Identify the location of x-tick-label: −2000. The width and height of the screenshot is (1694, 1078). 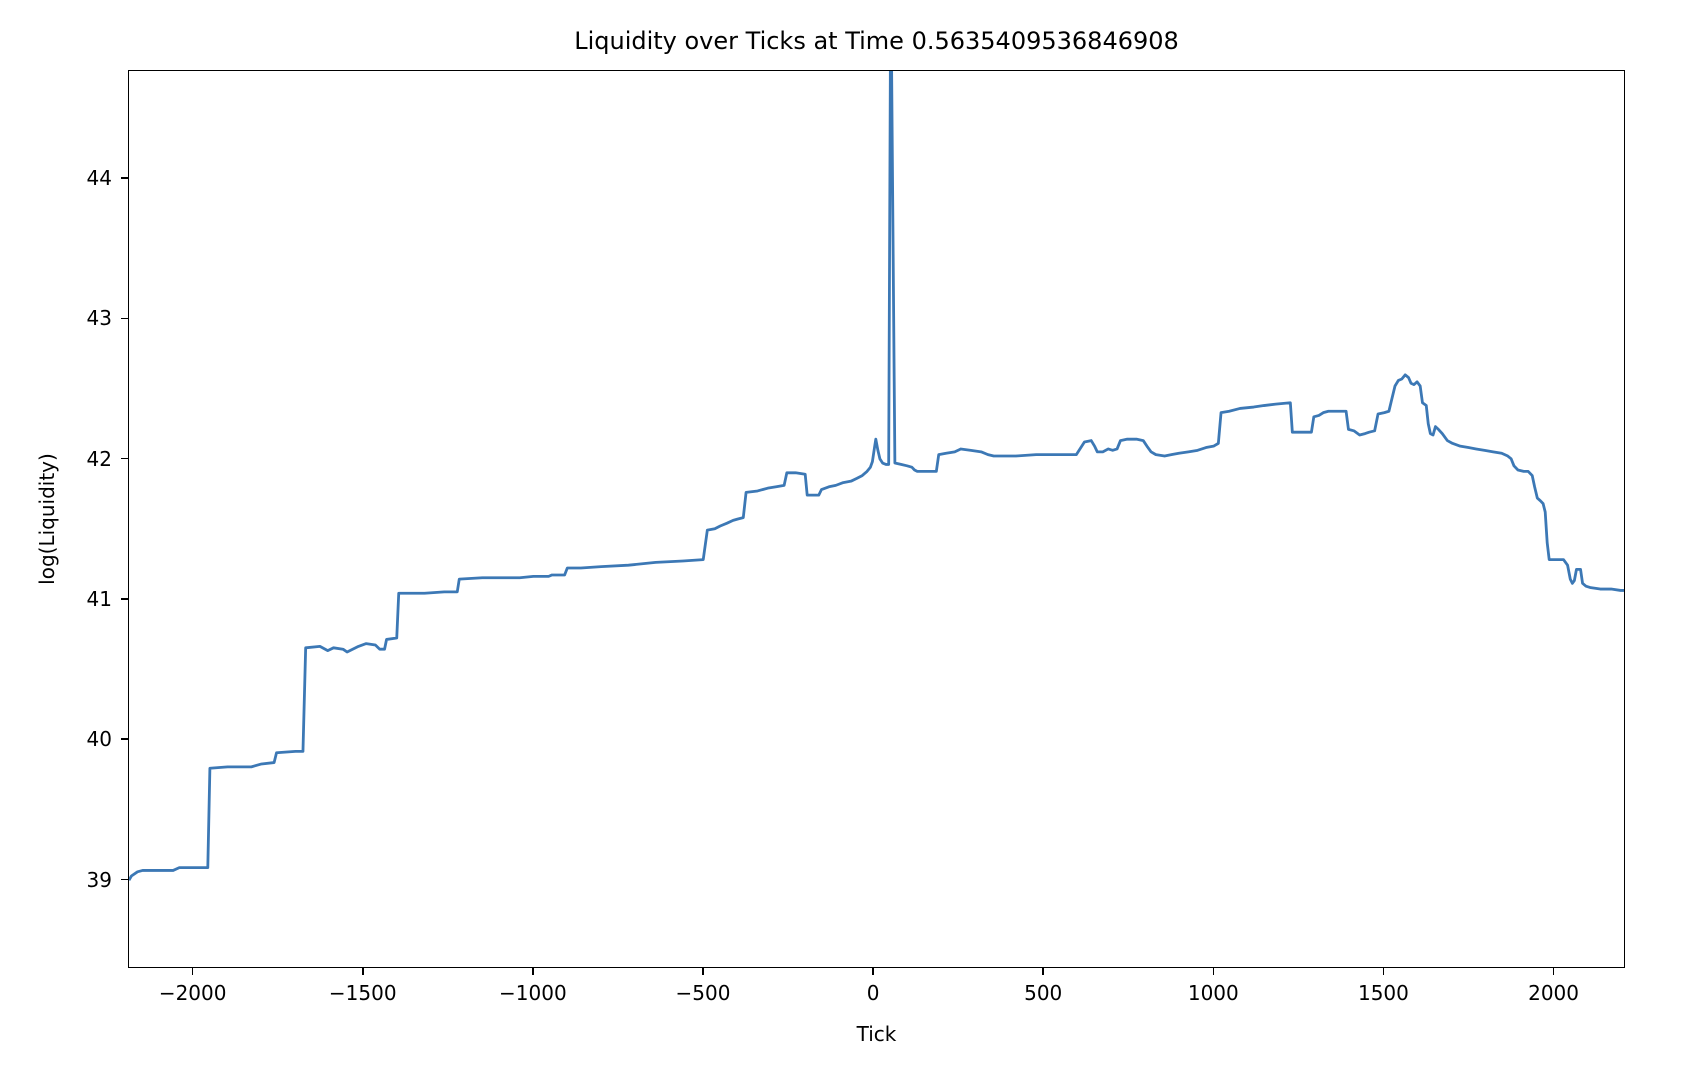
(192, 993).